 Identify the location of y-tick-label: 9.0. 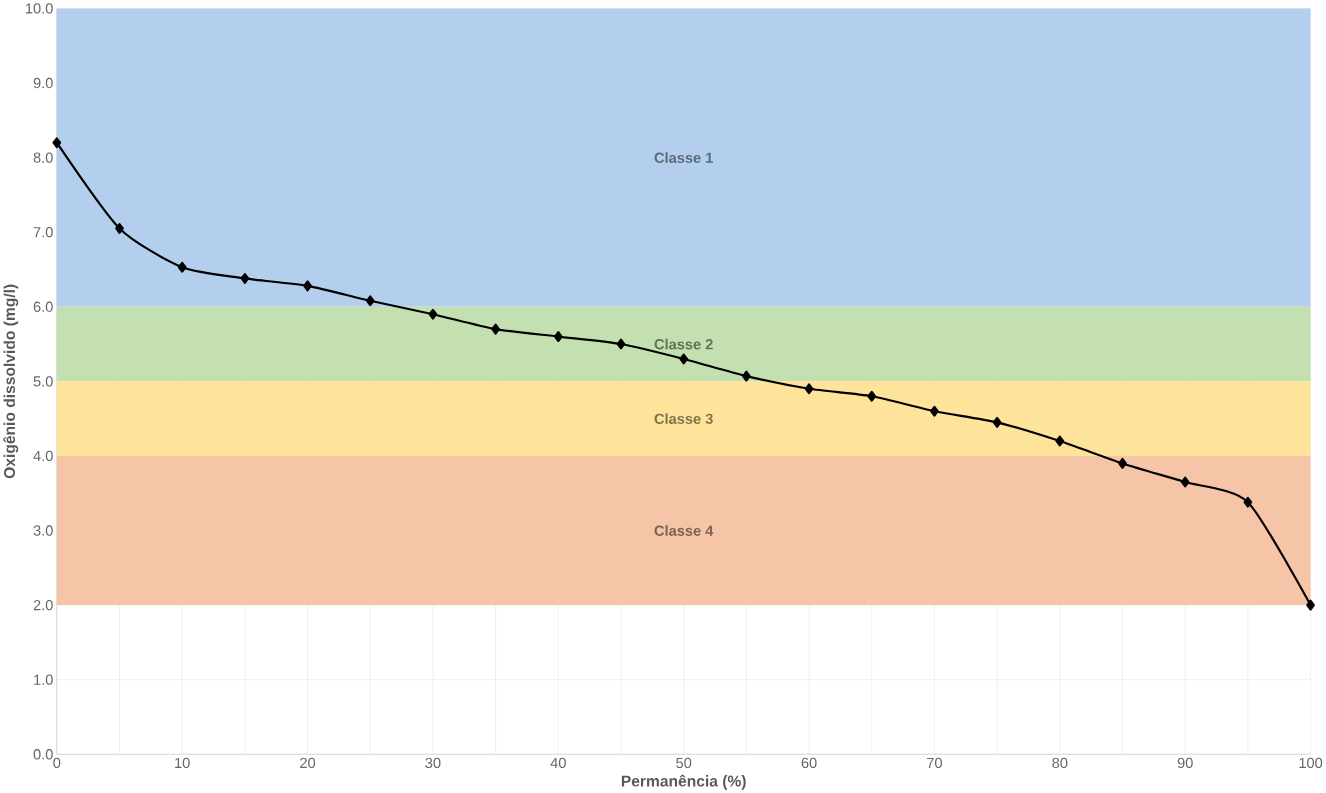
(43, 83).